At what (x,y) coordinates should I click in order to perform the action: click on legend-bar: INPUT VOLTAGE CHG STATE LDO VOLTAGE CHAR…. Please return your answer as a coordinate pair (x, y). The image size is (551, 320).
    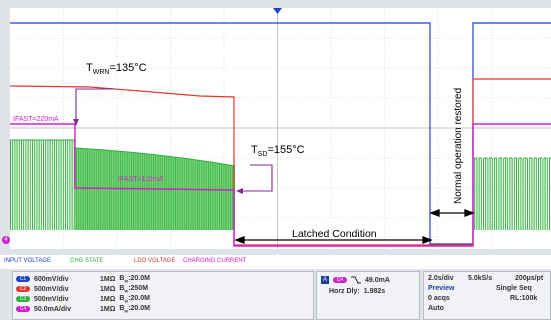
    Looking at the image, I should click on (275, 262).